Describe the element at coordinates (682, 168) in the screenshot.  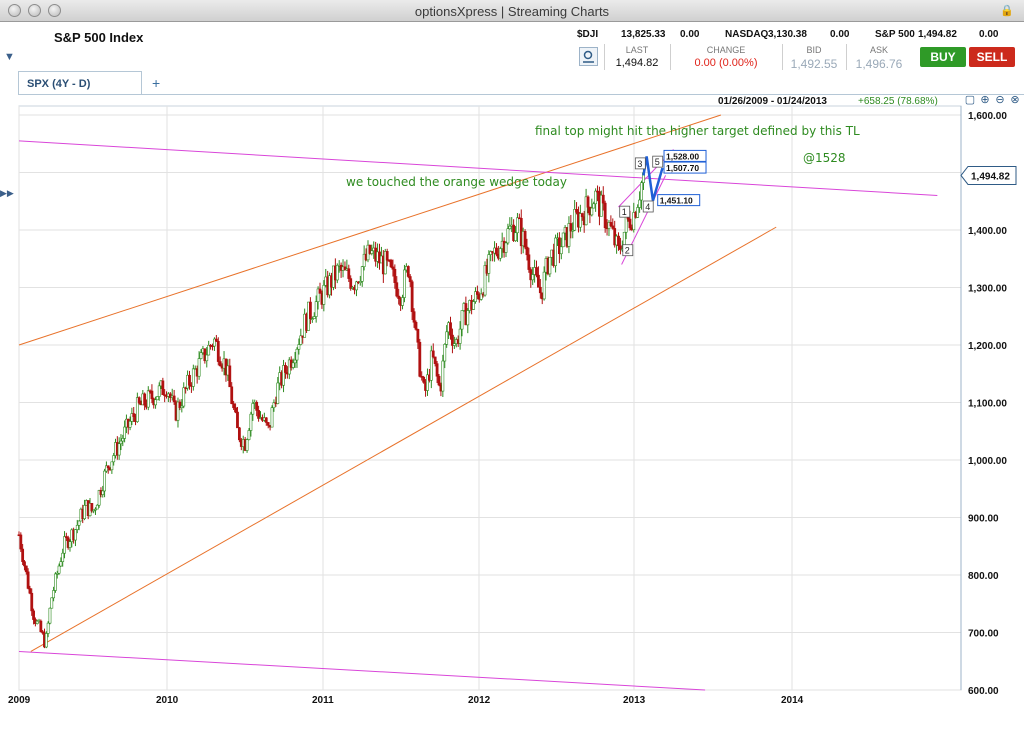
I see `price-callout-label: 1,507.70` at that location.